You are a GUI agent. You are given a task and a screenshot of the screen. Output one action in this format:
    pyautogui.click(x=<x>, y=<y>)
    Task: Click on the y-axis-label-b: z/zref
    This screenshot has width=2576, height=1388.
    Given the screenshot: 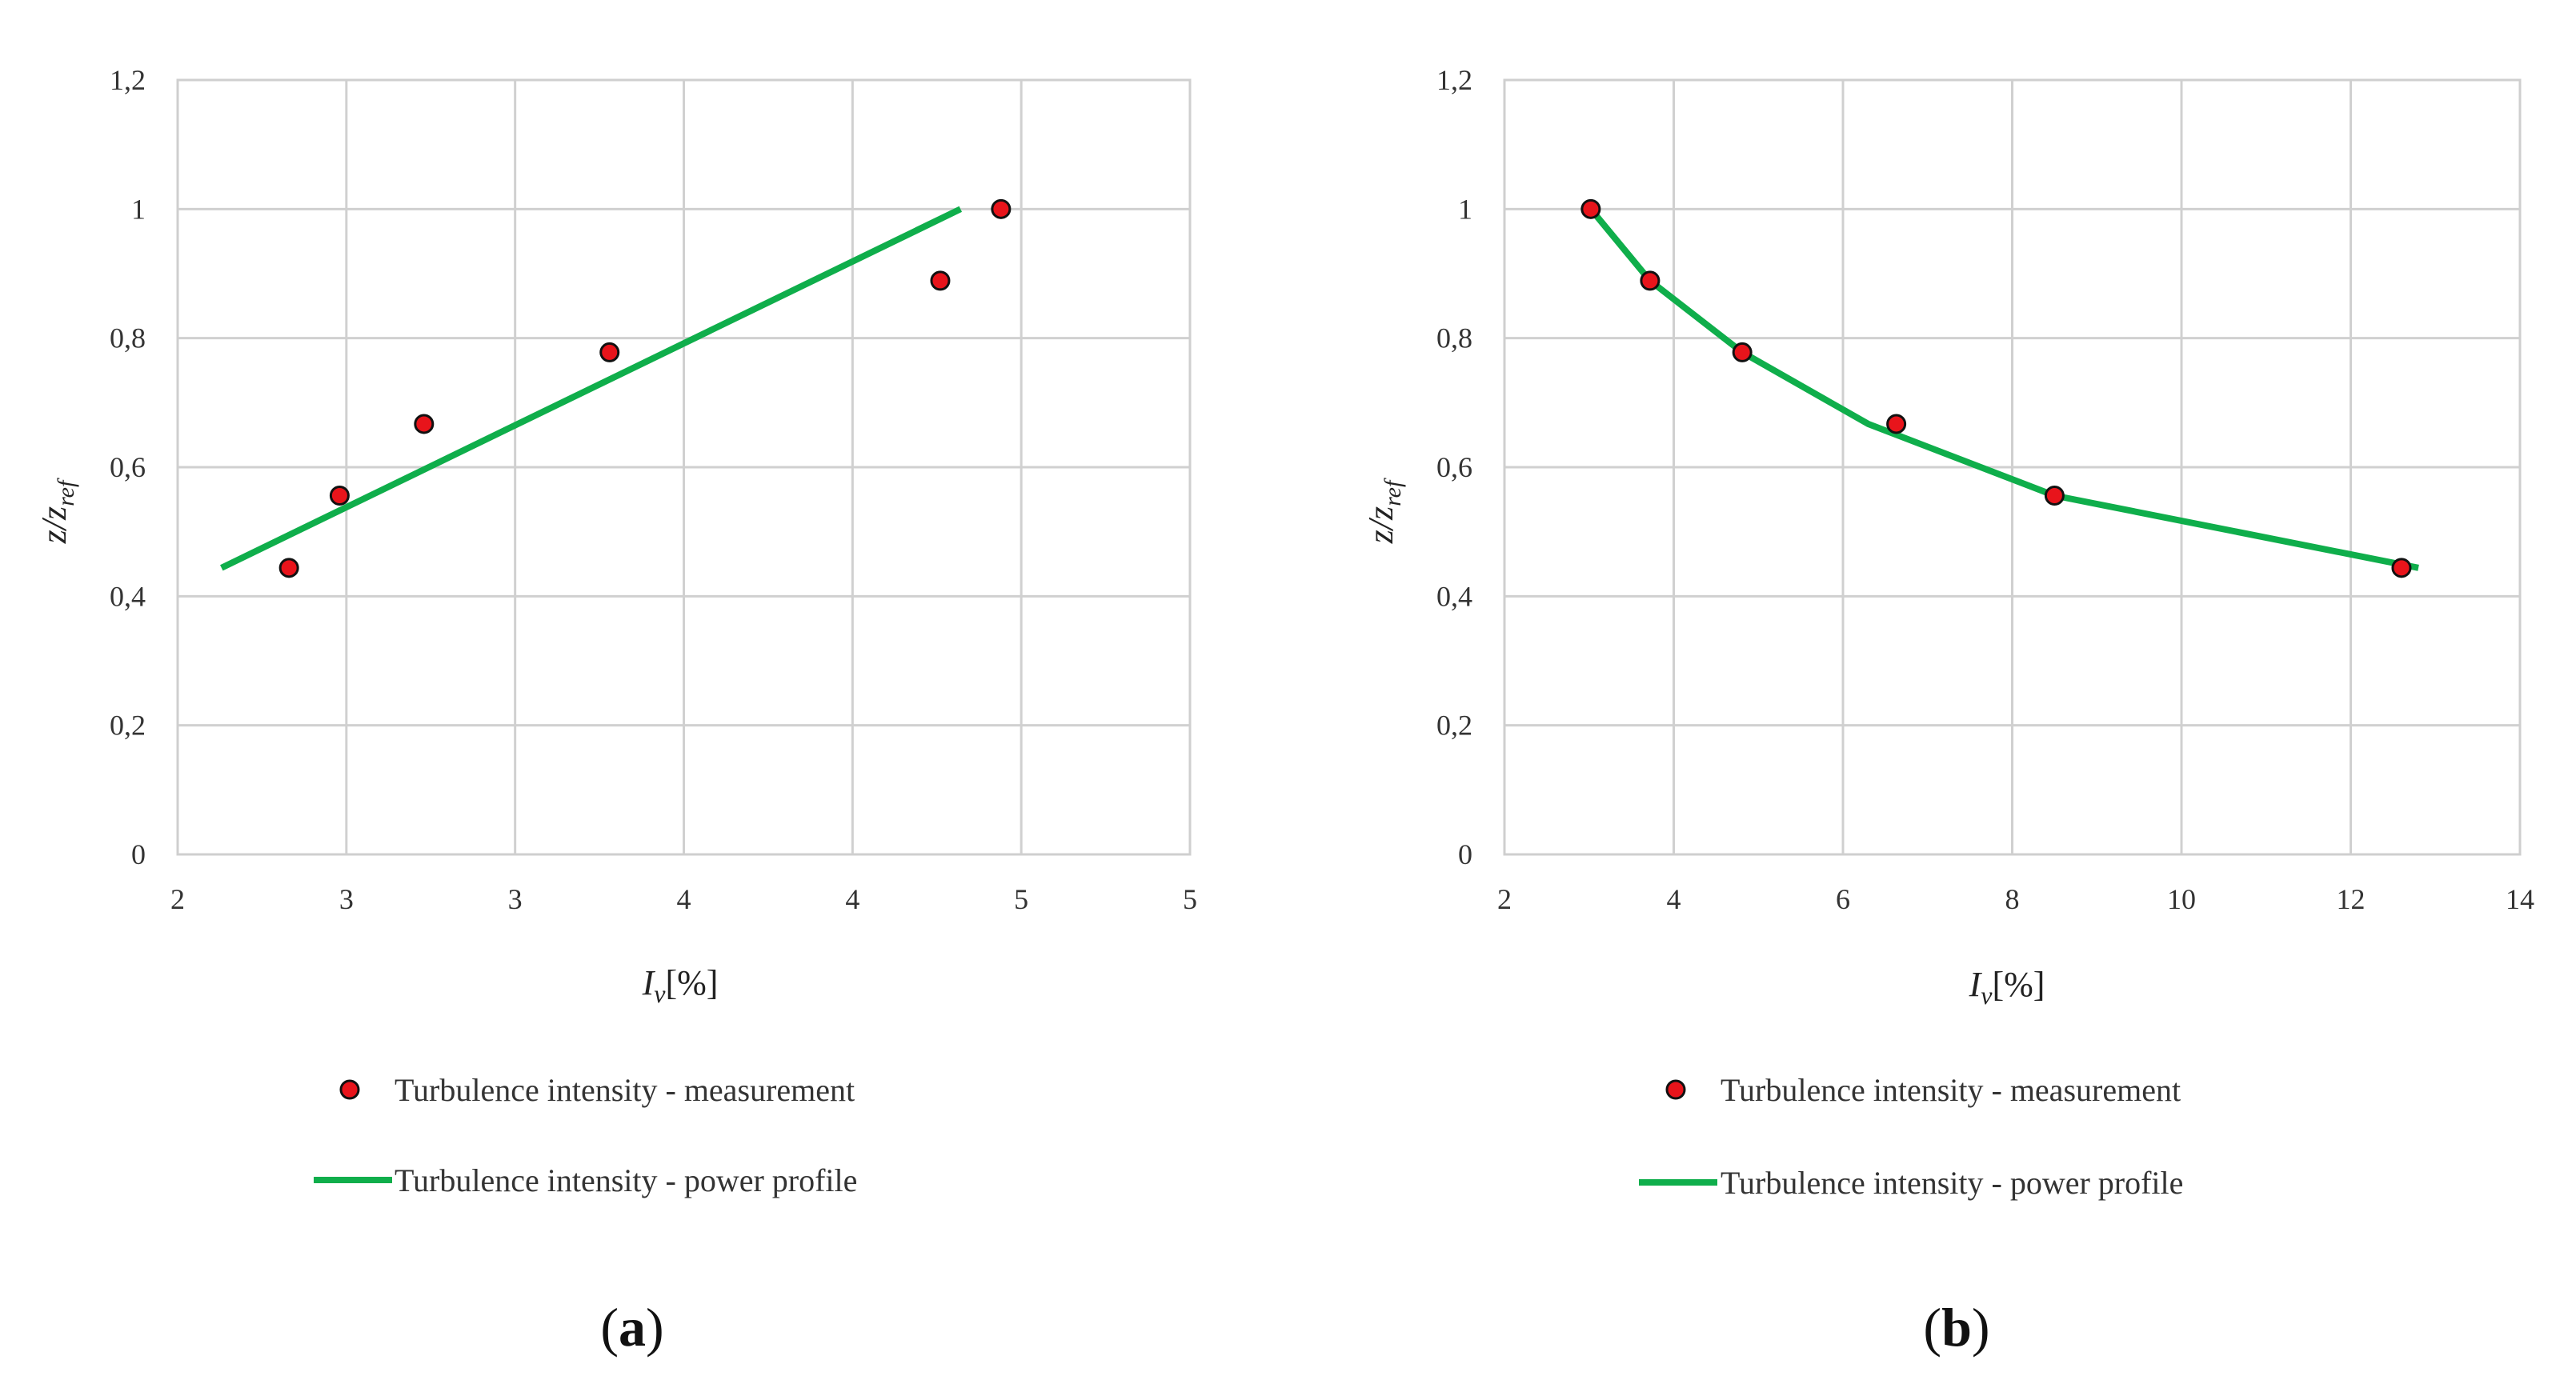 What is the action you would take?
    pyautogui.click(x=1383, y=511)
    